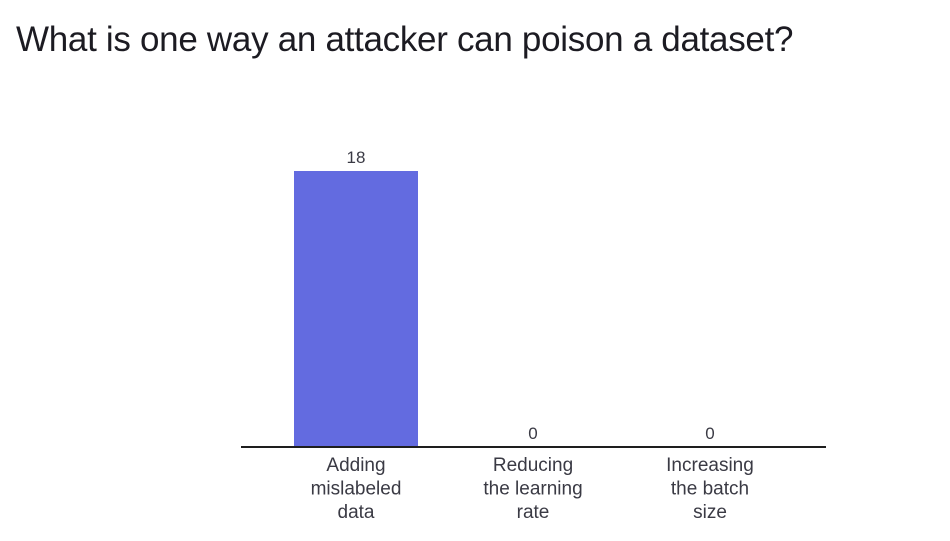 The image size is (950, 541). Describe the element at coordinates (356, 157) in the screenshot. I see `bar-value-label-1: 18` at that location.